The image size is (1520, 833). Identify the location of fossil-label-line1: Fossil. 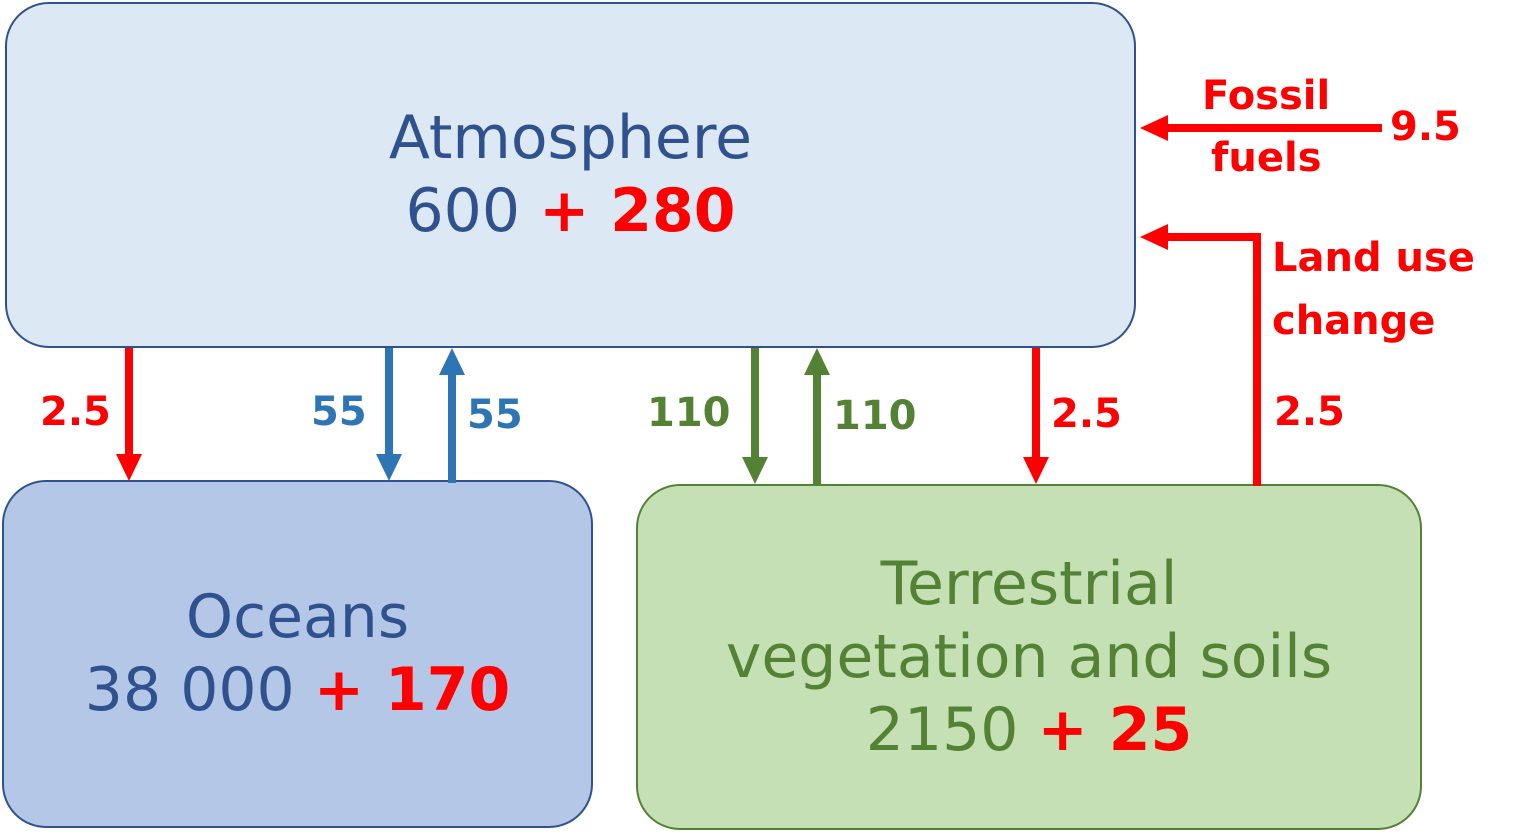
(1266, 96).